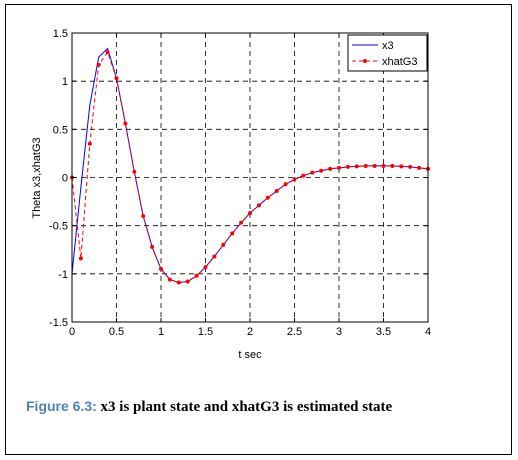 Image resolution: width=518 pixels, height=460 pixels. Describe the element at coordinates (116, 332) in the screenshot. I see `x-tick-label: 0.5` at that location.